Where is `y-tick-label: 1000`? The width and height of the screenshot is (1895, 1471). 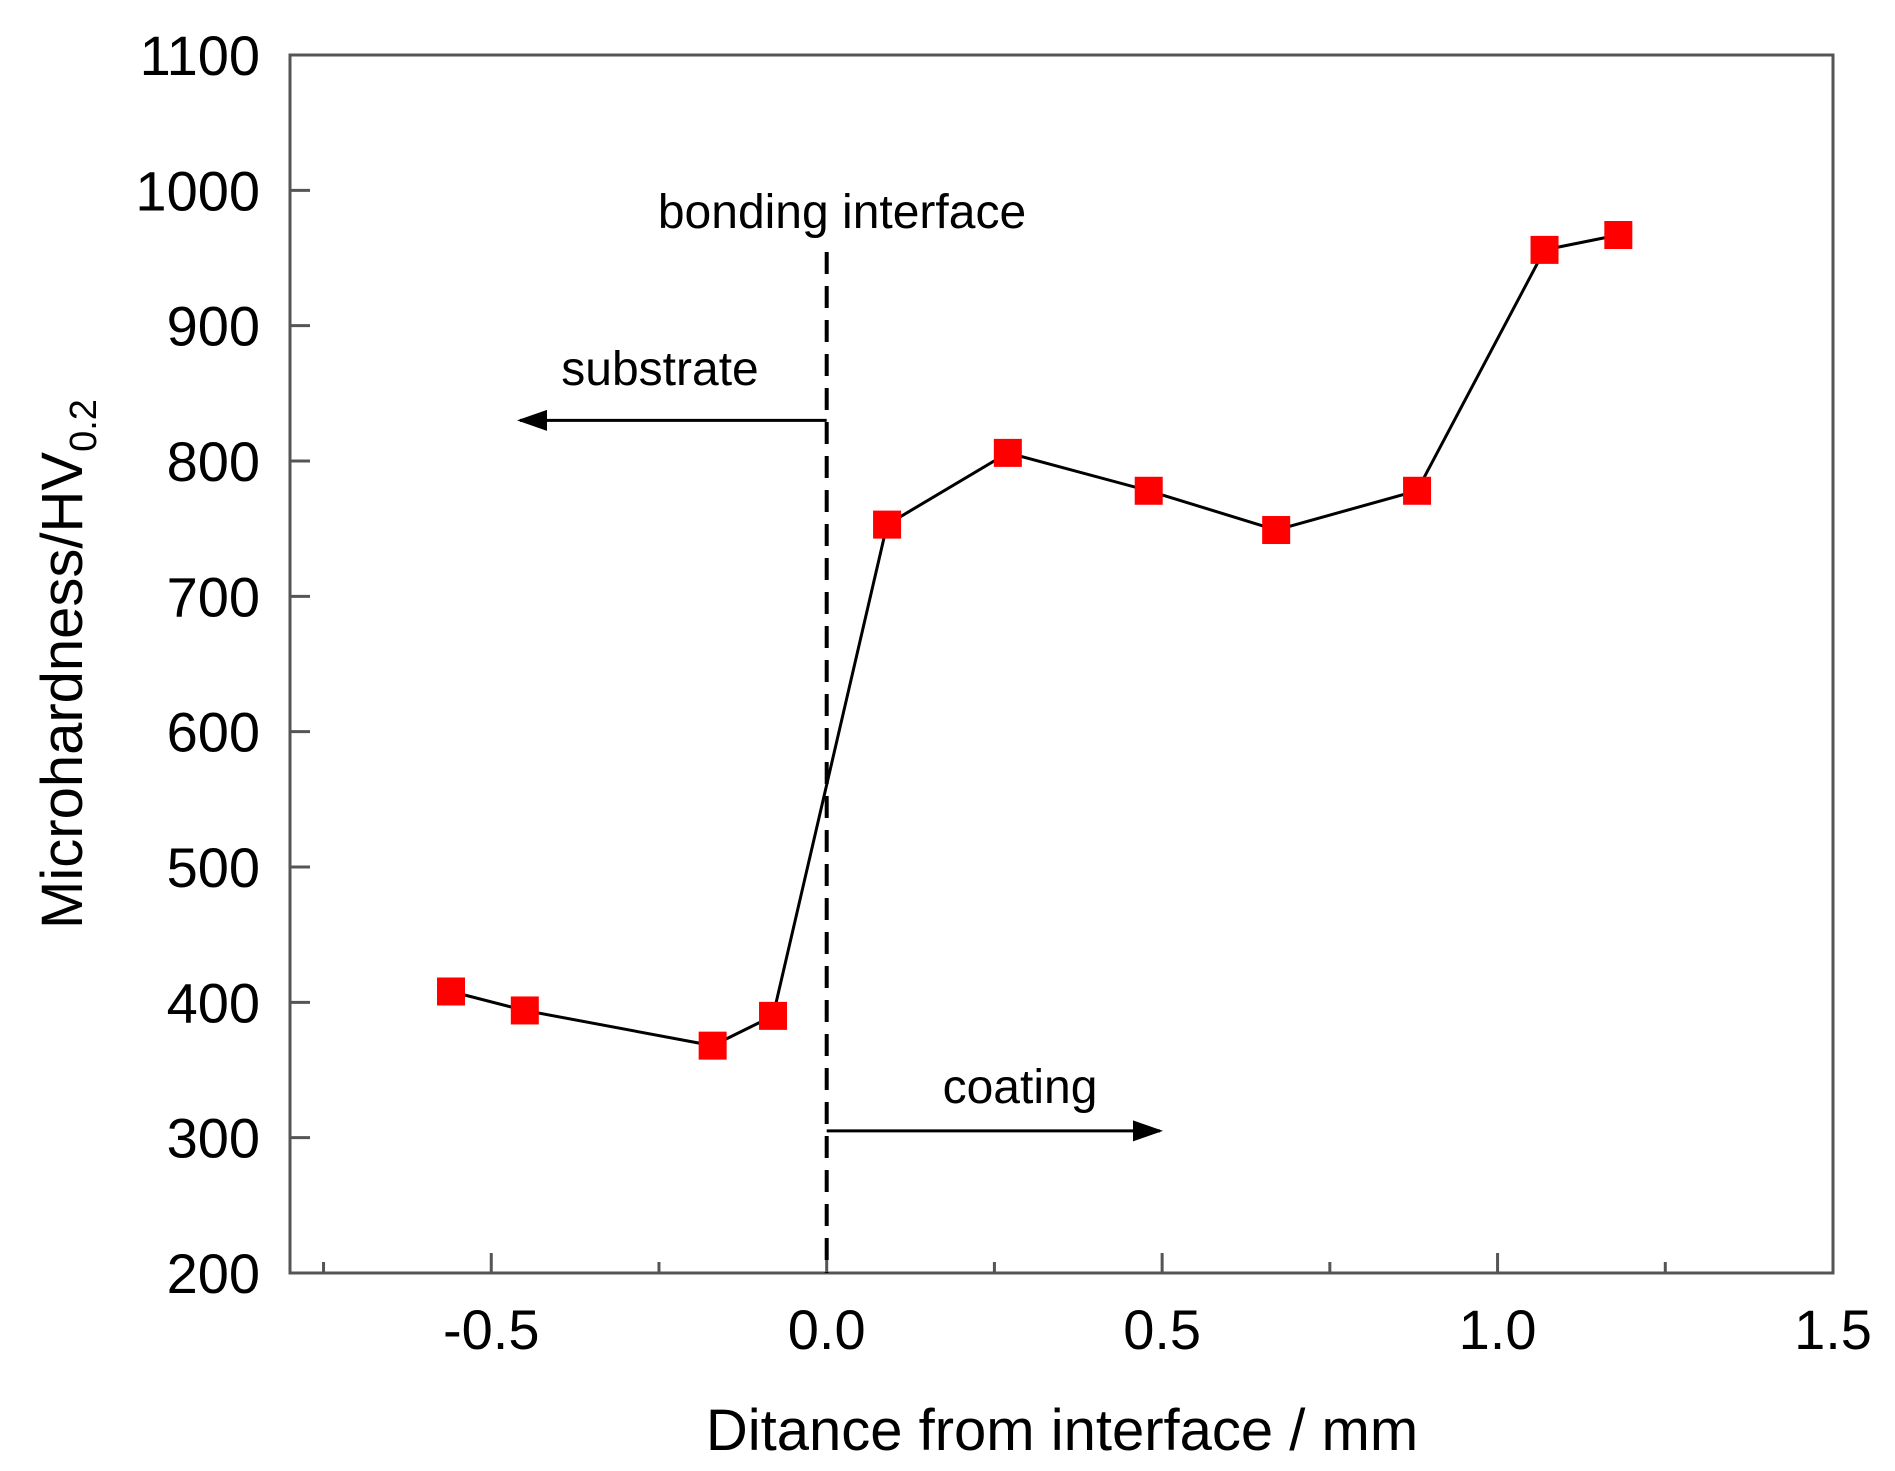 y-tick-label: 1000 is located at coordinates (197, 190).